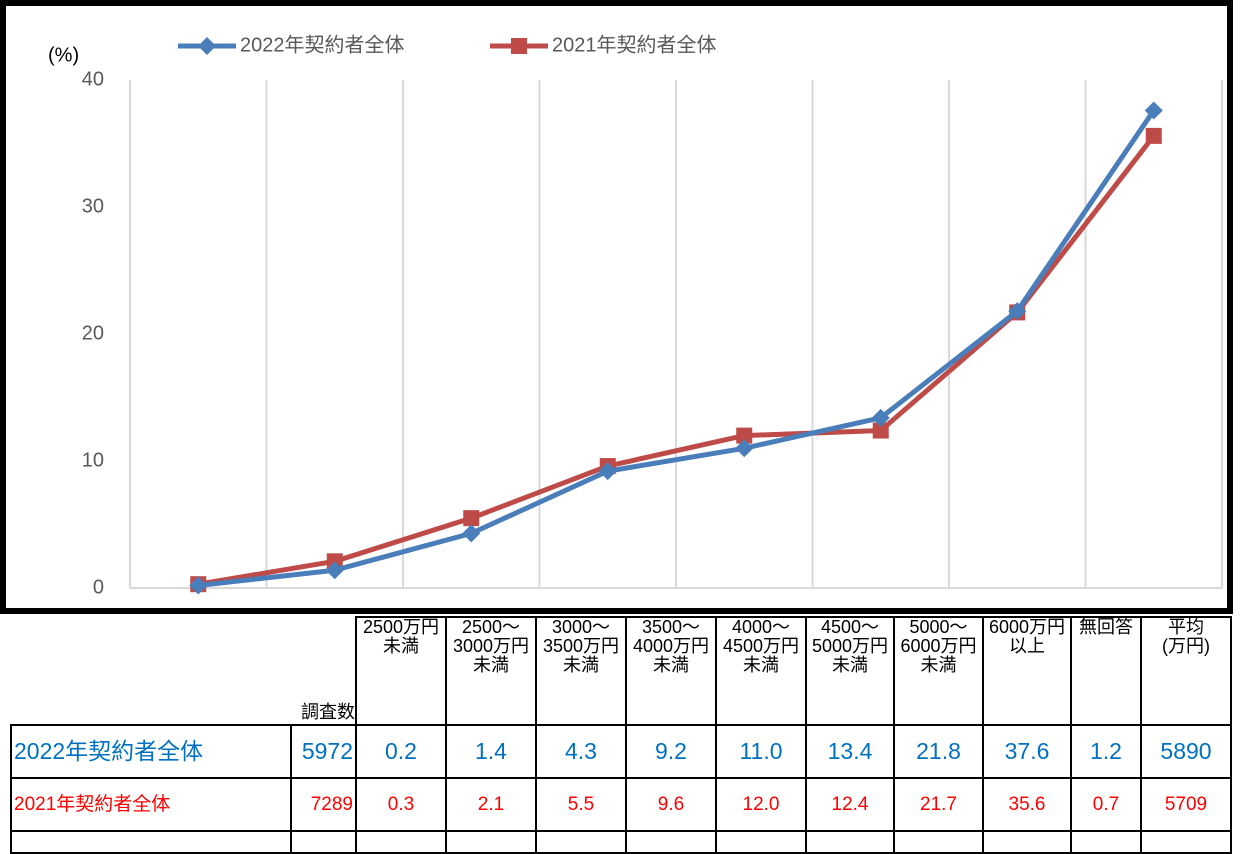  What do you see at coordinates (671, 671) in the screenshot?
I see `header-cell: 3500～ 4000万円 未満` at bounding box center [671, 671].